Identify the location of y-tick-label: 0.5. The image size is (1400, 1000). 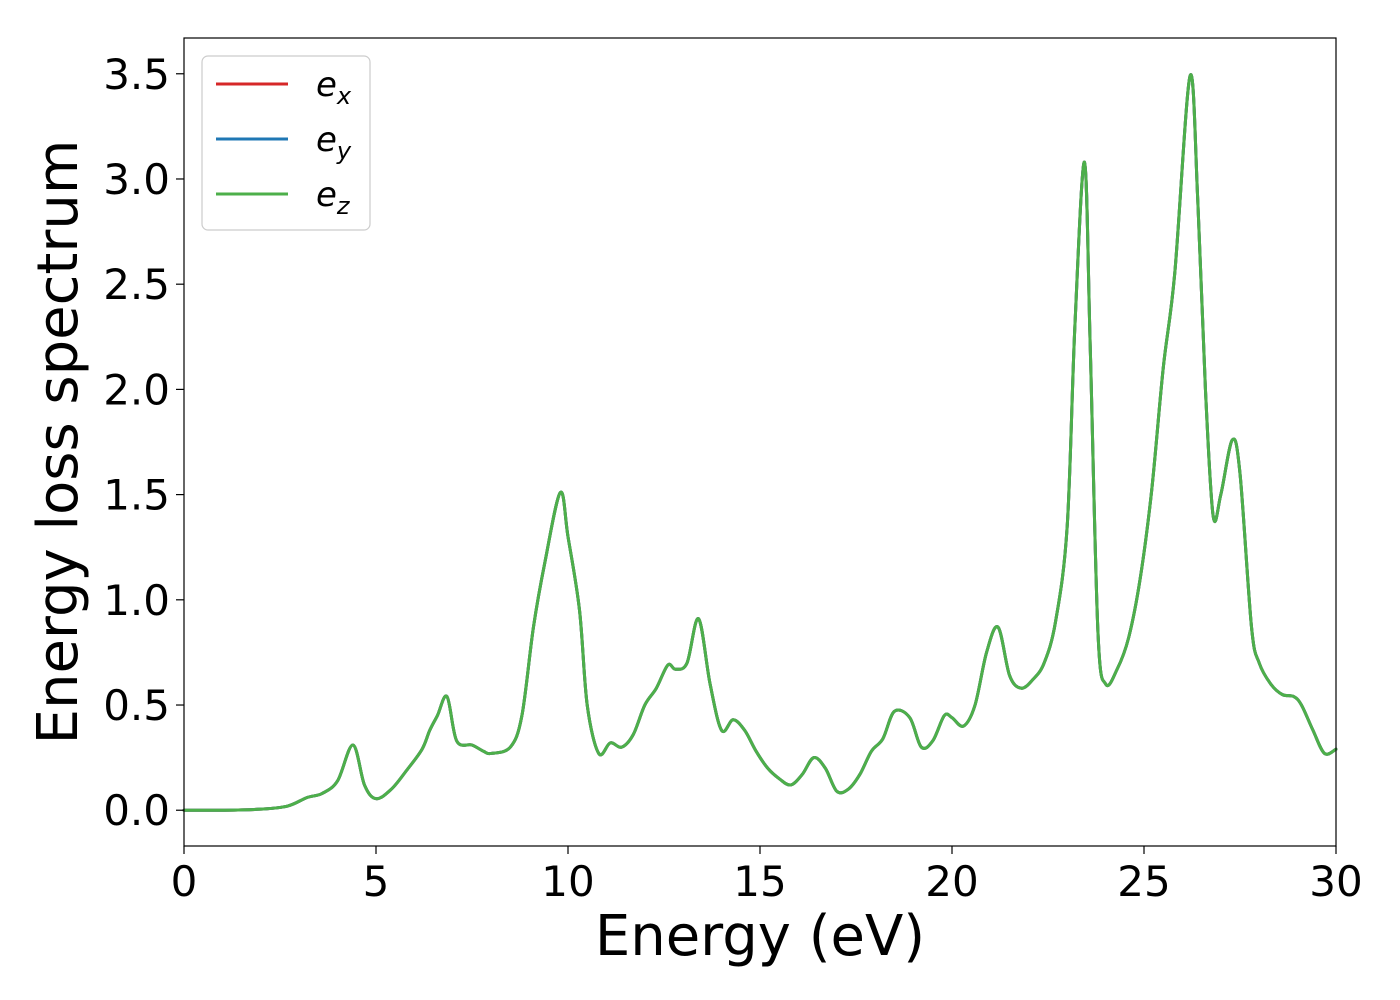
(136, 705).